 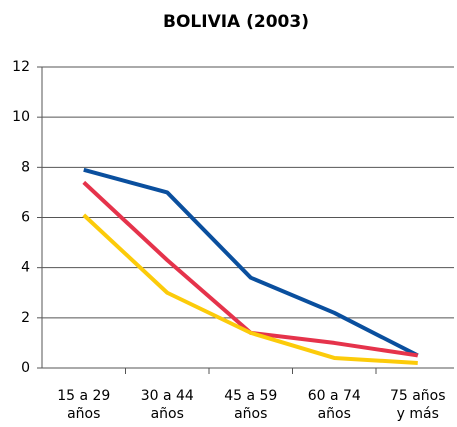 I want to click on y-tick-label: 2, so click(x=25, y=318).